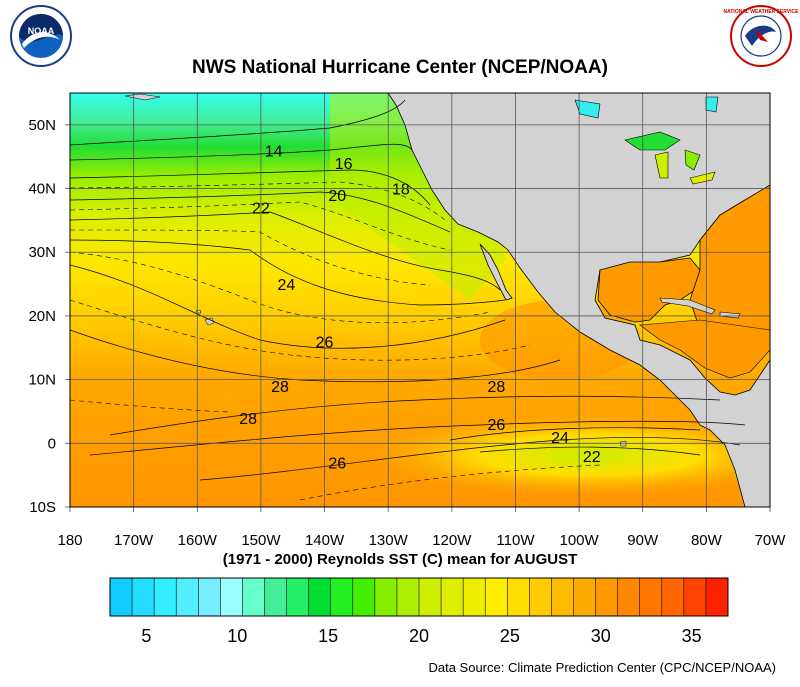 The height and width of the screenshot is (687, 800). Describe the element at coordinates (401, 190) in the screenshot. I see `contour-label: 18` at that location.